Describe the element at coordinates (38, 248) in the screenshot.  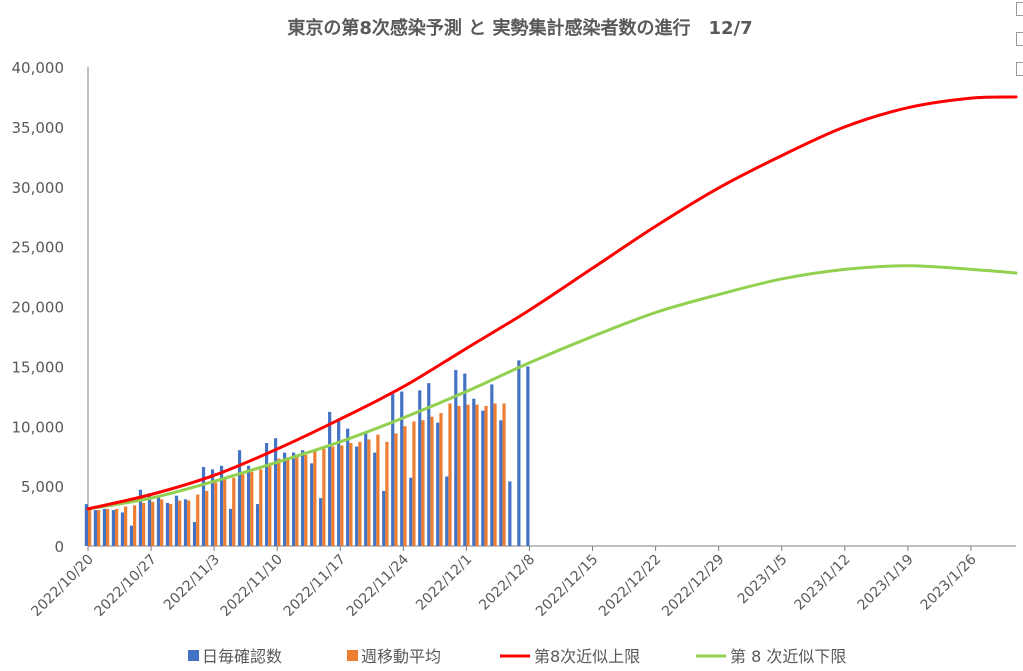
I see `y-tick-label: 25,000` at that location.